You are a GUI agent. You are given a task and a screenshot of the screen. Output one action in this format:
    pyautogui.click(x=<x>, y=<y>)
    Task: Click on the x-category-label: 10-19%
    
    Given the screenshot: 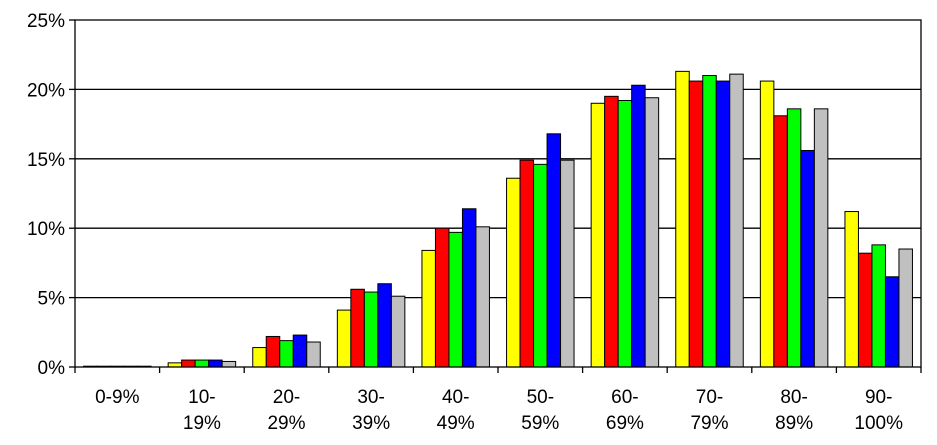 What is the action you would take?
    pyautogui.click(x=202, y=410)
    